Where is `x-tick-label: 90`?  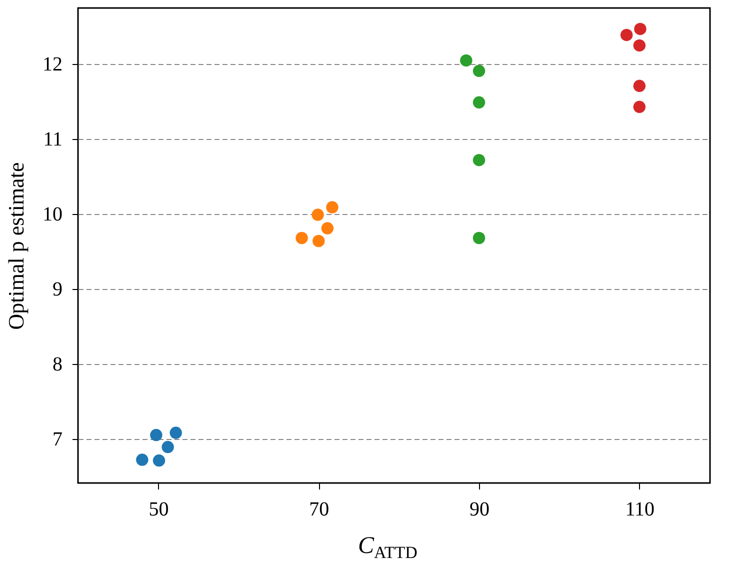 x-tick-label: 90 is located at coordinates (480, 509).